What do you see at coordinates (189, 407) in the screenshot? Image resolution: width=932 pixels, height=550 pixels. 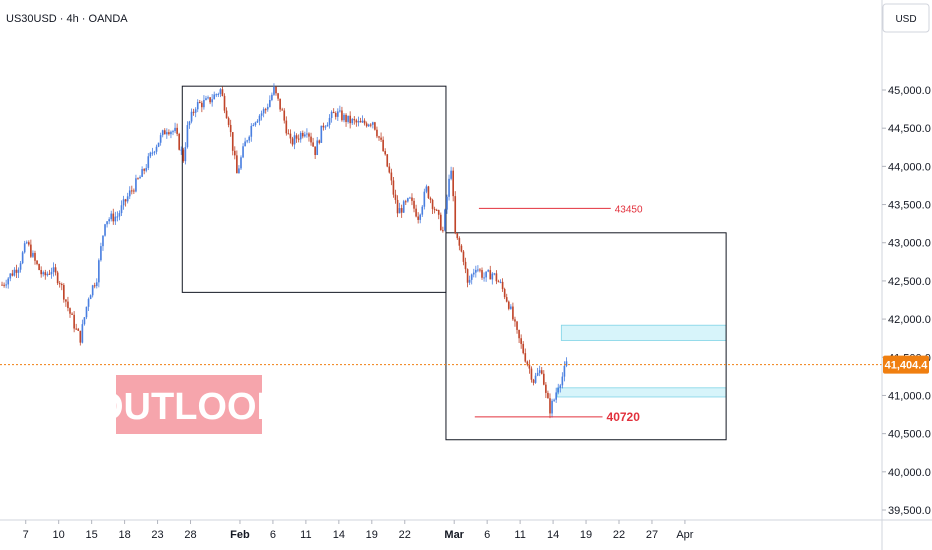 I see `outlook-badge-text: OUTLOOK` at bounding box center [189, 407].